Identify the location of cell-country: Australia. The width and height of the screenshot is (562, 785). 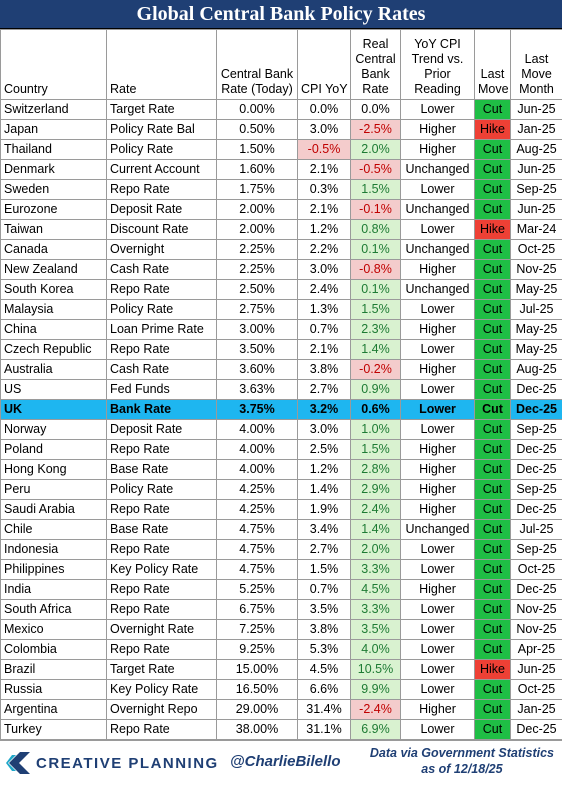
(54, 370).